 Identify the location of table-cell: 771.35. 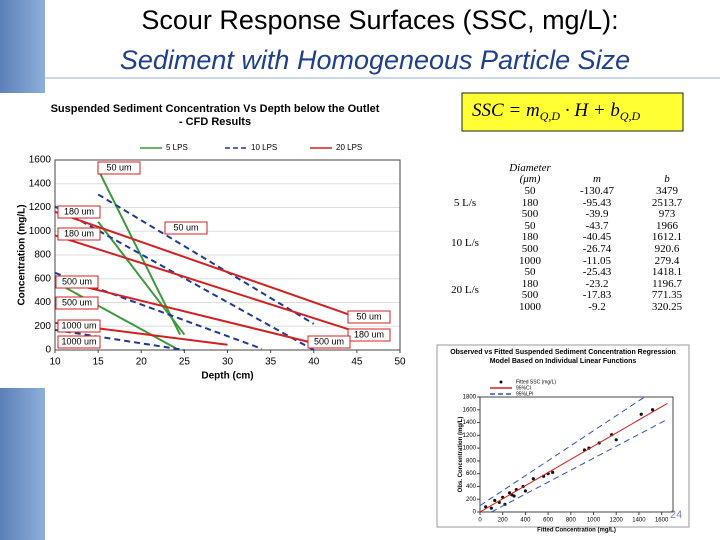
(667, 295).